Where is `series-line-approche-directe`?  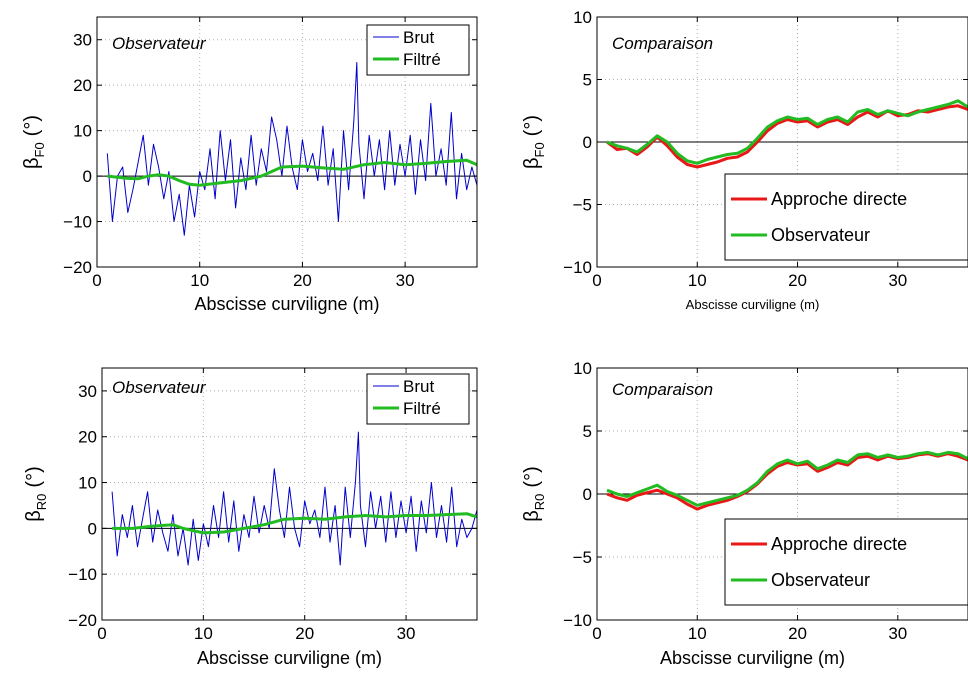
series-line-approche-directe is located at coordinates (787, 481).